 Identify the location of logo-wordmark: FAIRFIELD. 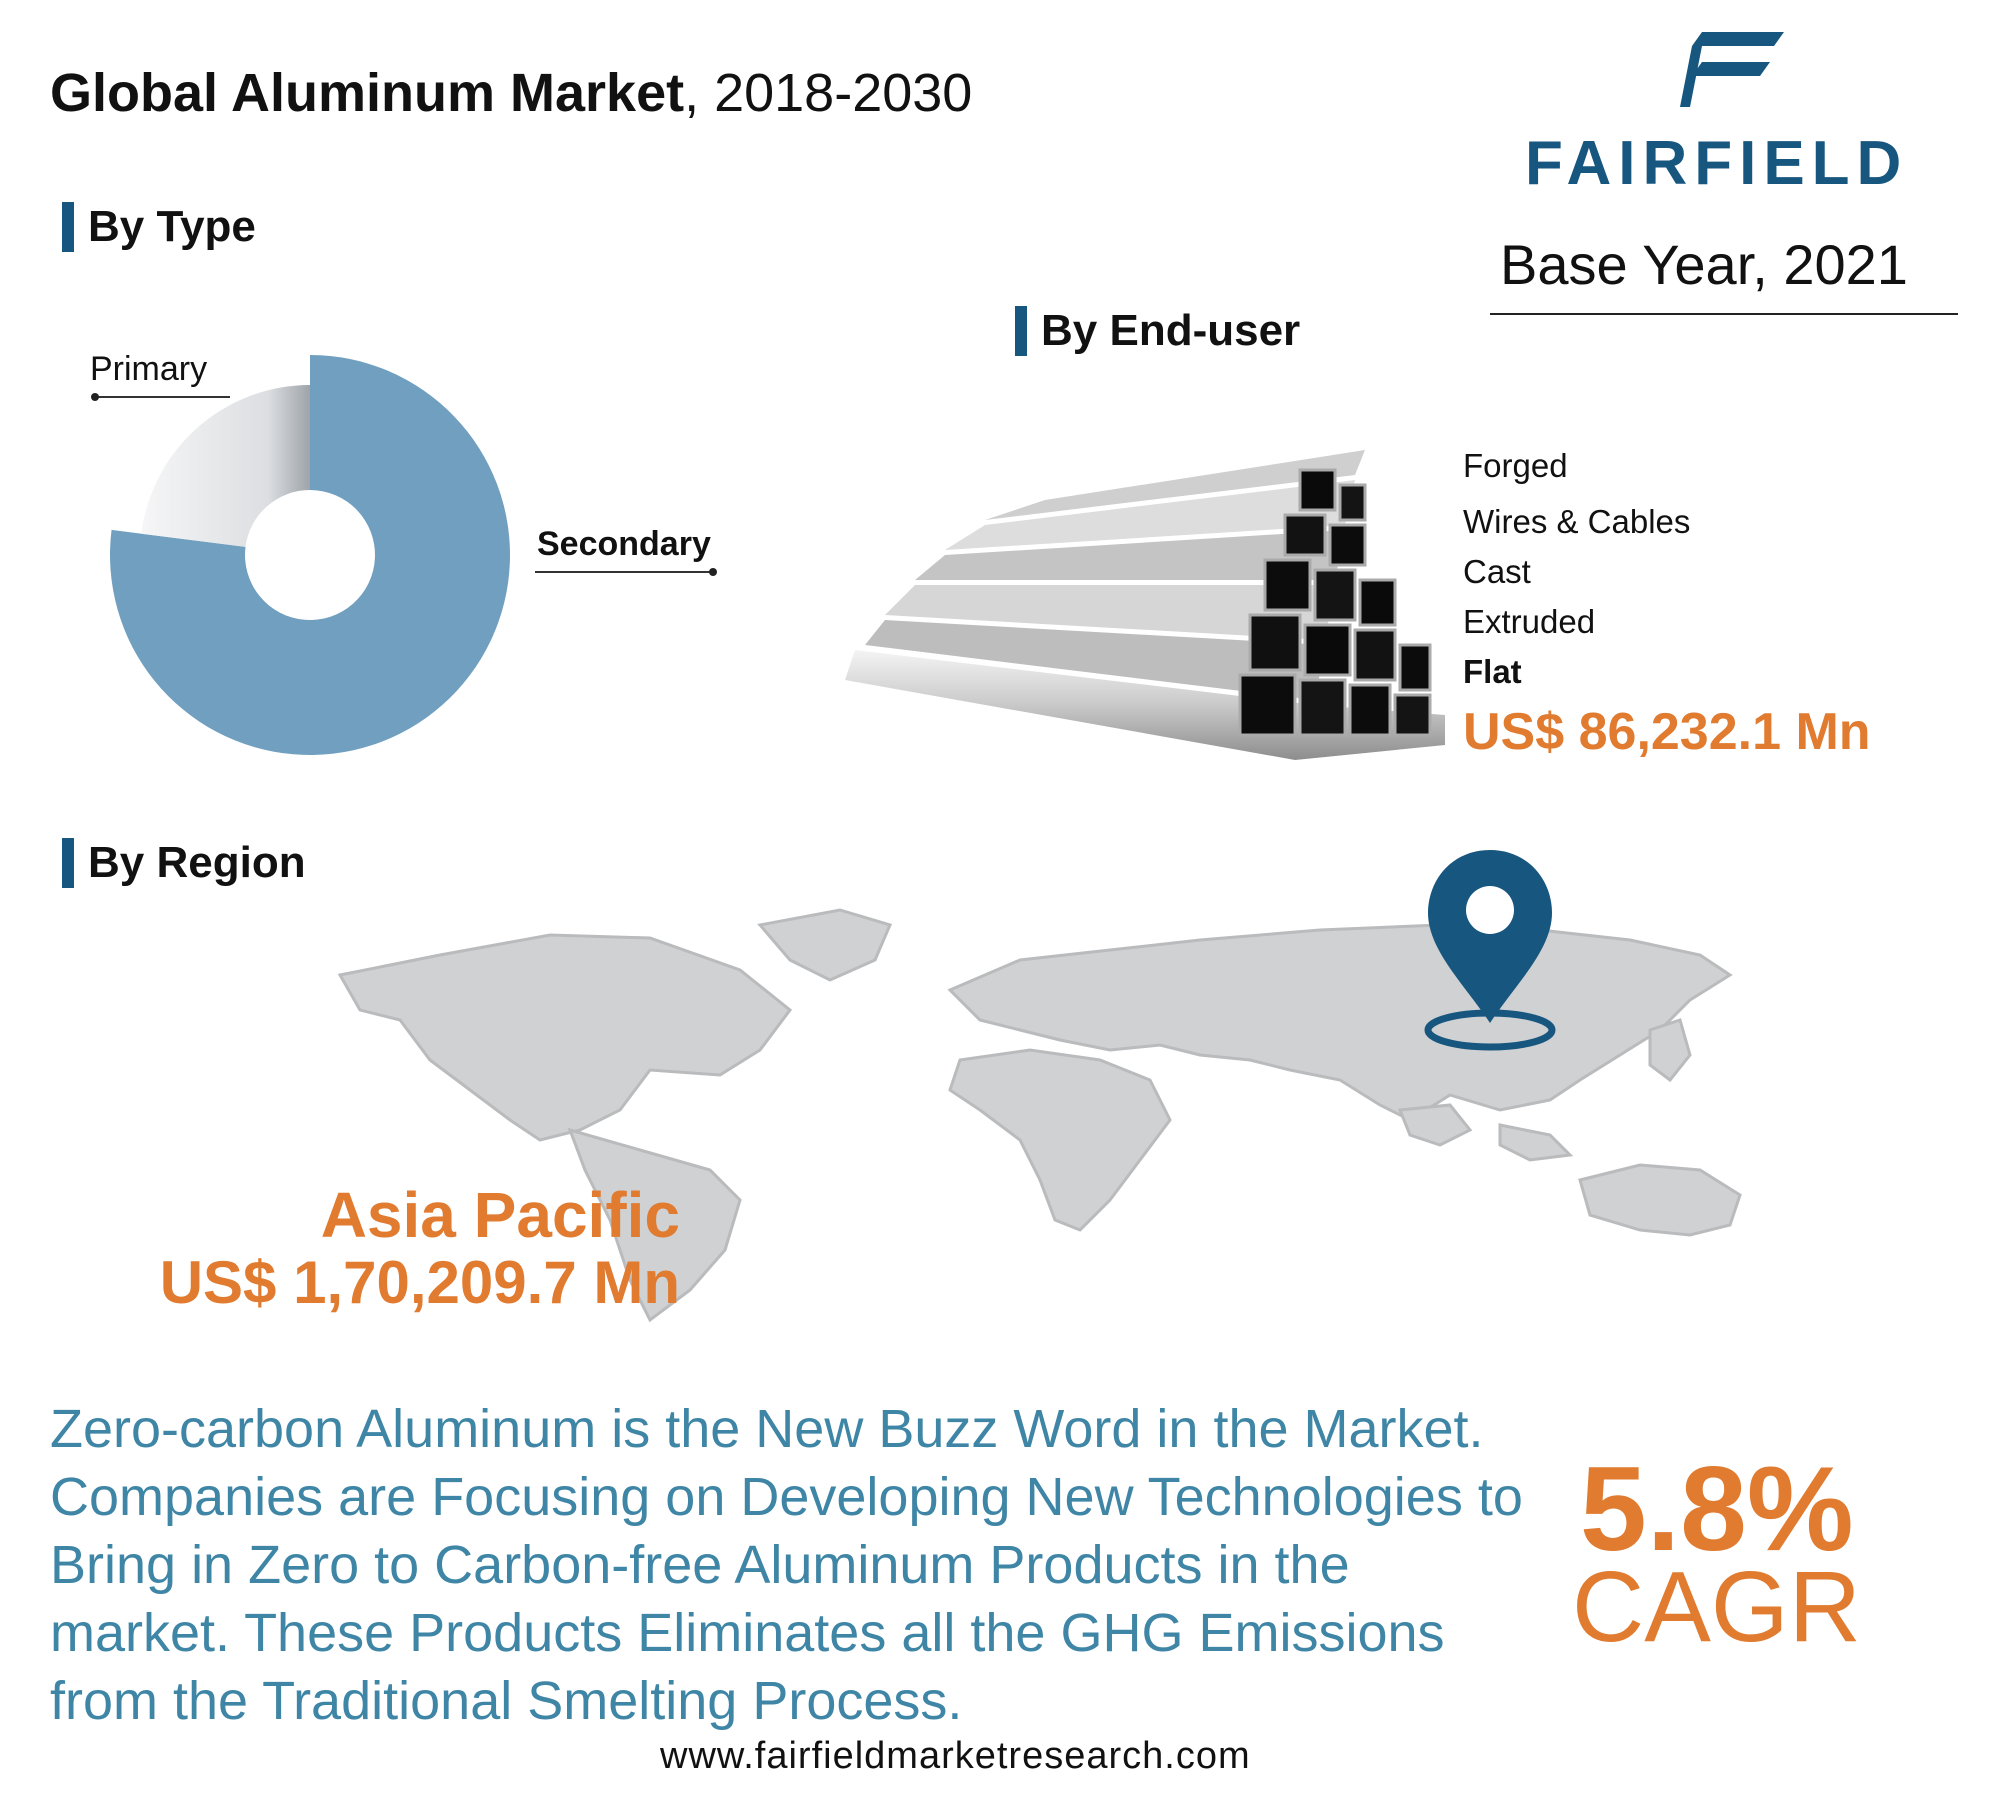
(1717, 163).